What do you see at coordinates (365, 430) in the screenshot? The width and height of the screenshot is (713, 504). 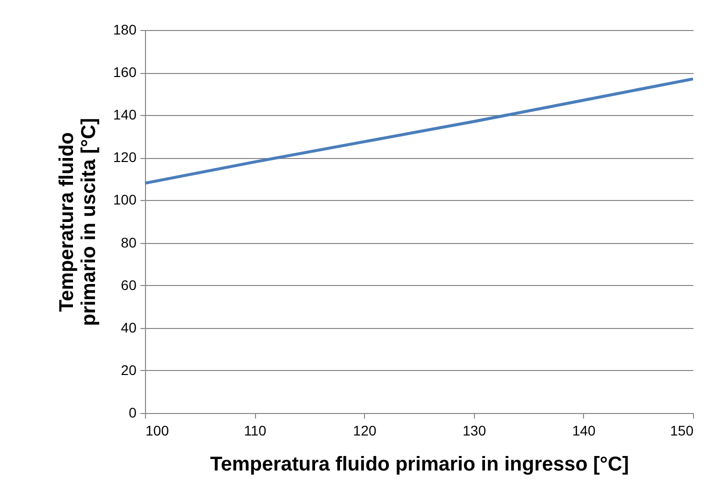 I see `x-tick-label: 120` at bounding box center [365, 430].